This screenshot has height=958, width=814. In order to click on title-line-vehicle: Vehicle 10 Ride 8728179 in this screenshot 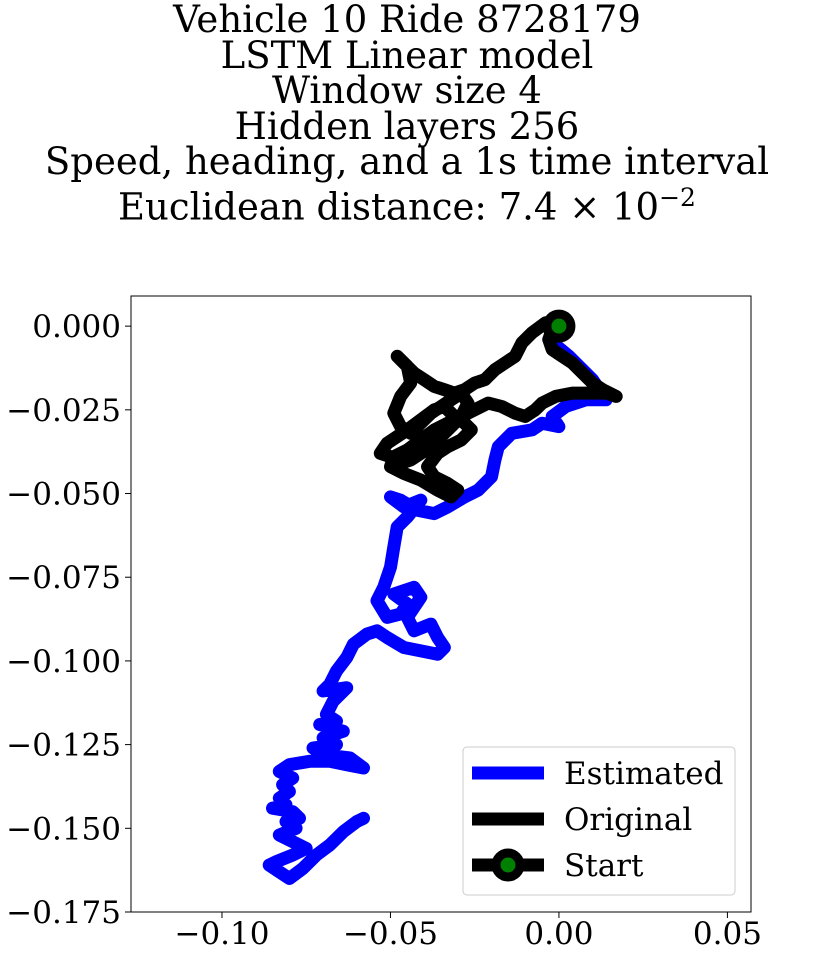, I will do `click(407, 20)`.